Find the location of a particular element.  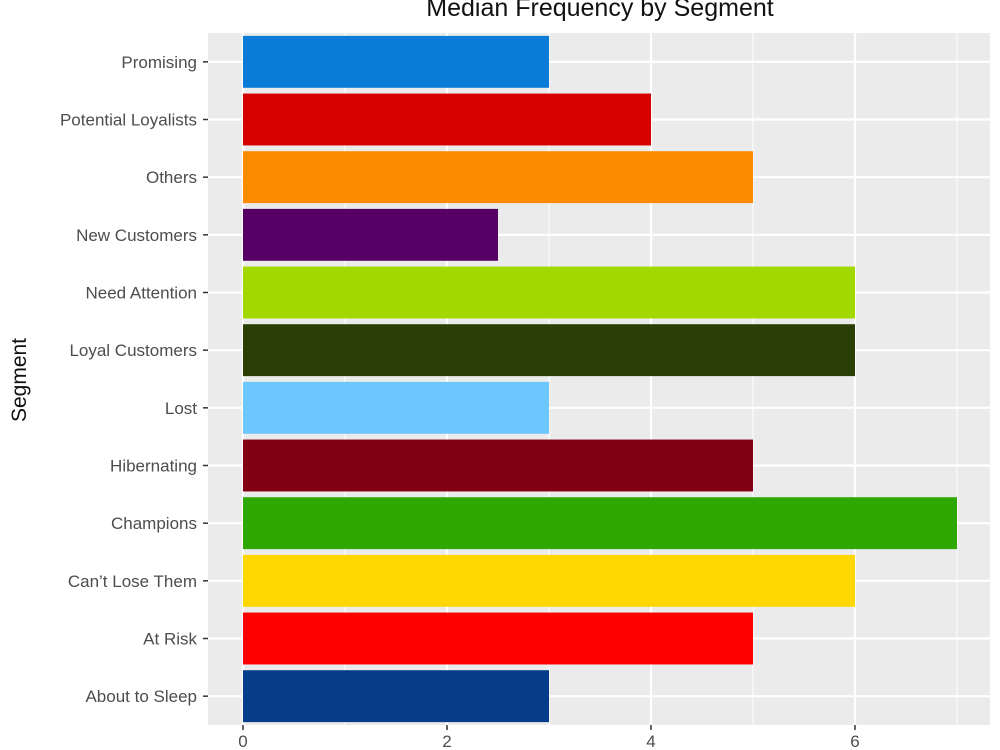

bar-need-attention is located at coordinates (549, 292).